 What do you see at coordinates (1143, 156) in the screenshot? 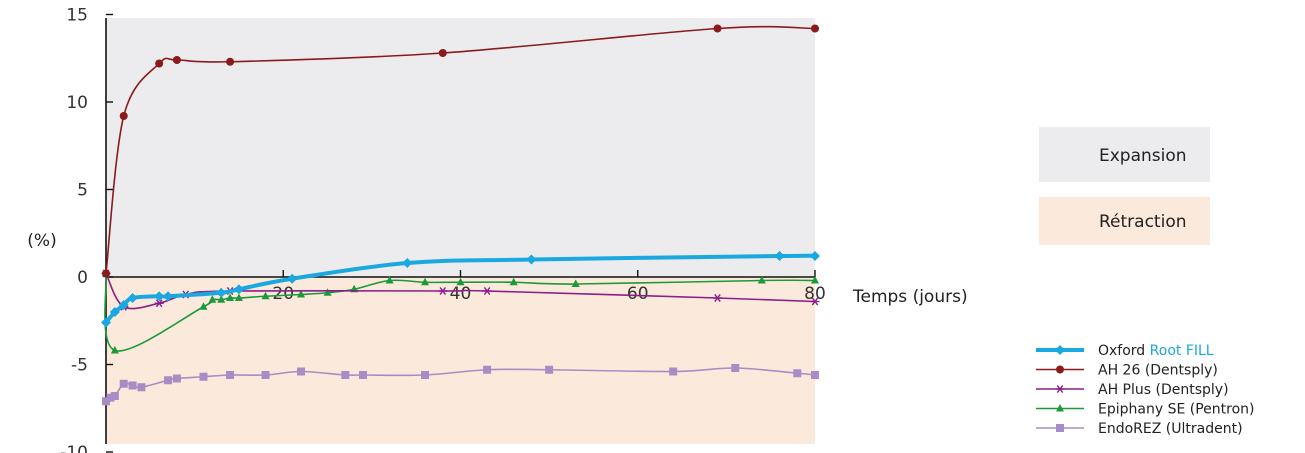
I see `expansion-label: Expansion` at bounding box center [1143, 156].